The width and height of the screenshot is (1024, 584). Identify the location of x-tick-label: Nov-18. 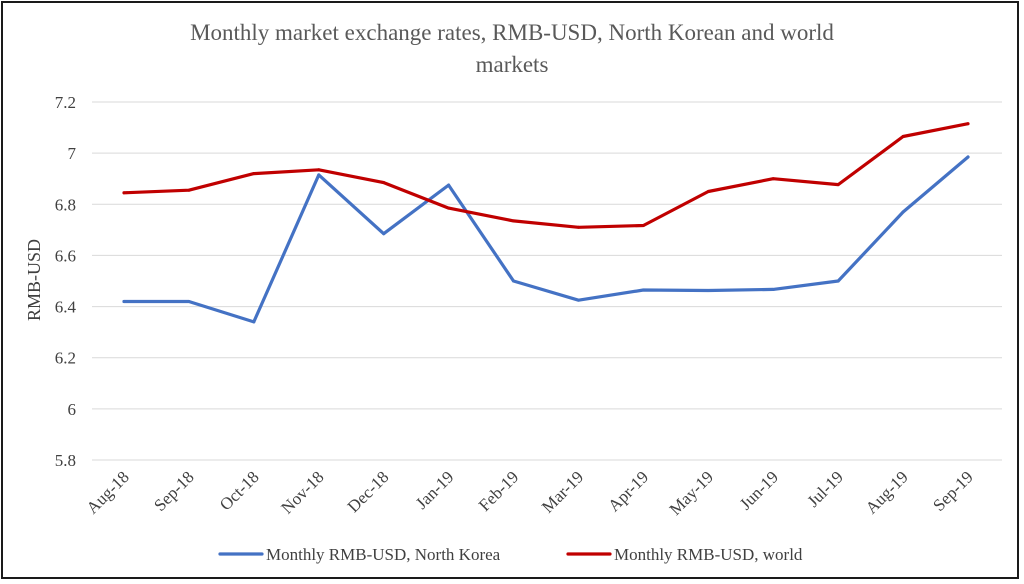
(302, 492).